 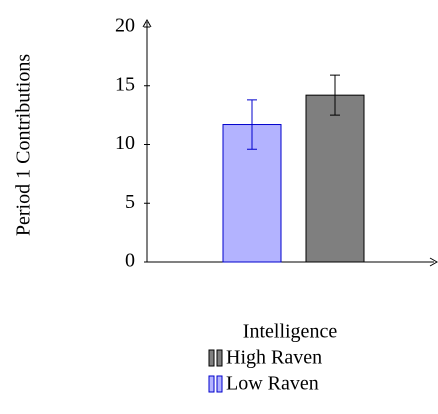 What do you see at coordinates (274, 358) in the screenshot?
I see `legend-label: High Raven` at bounding box center [274, 358].